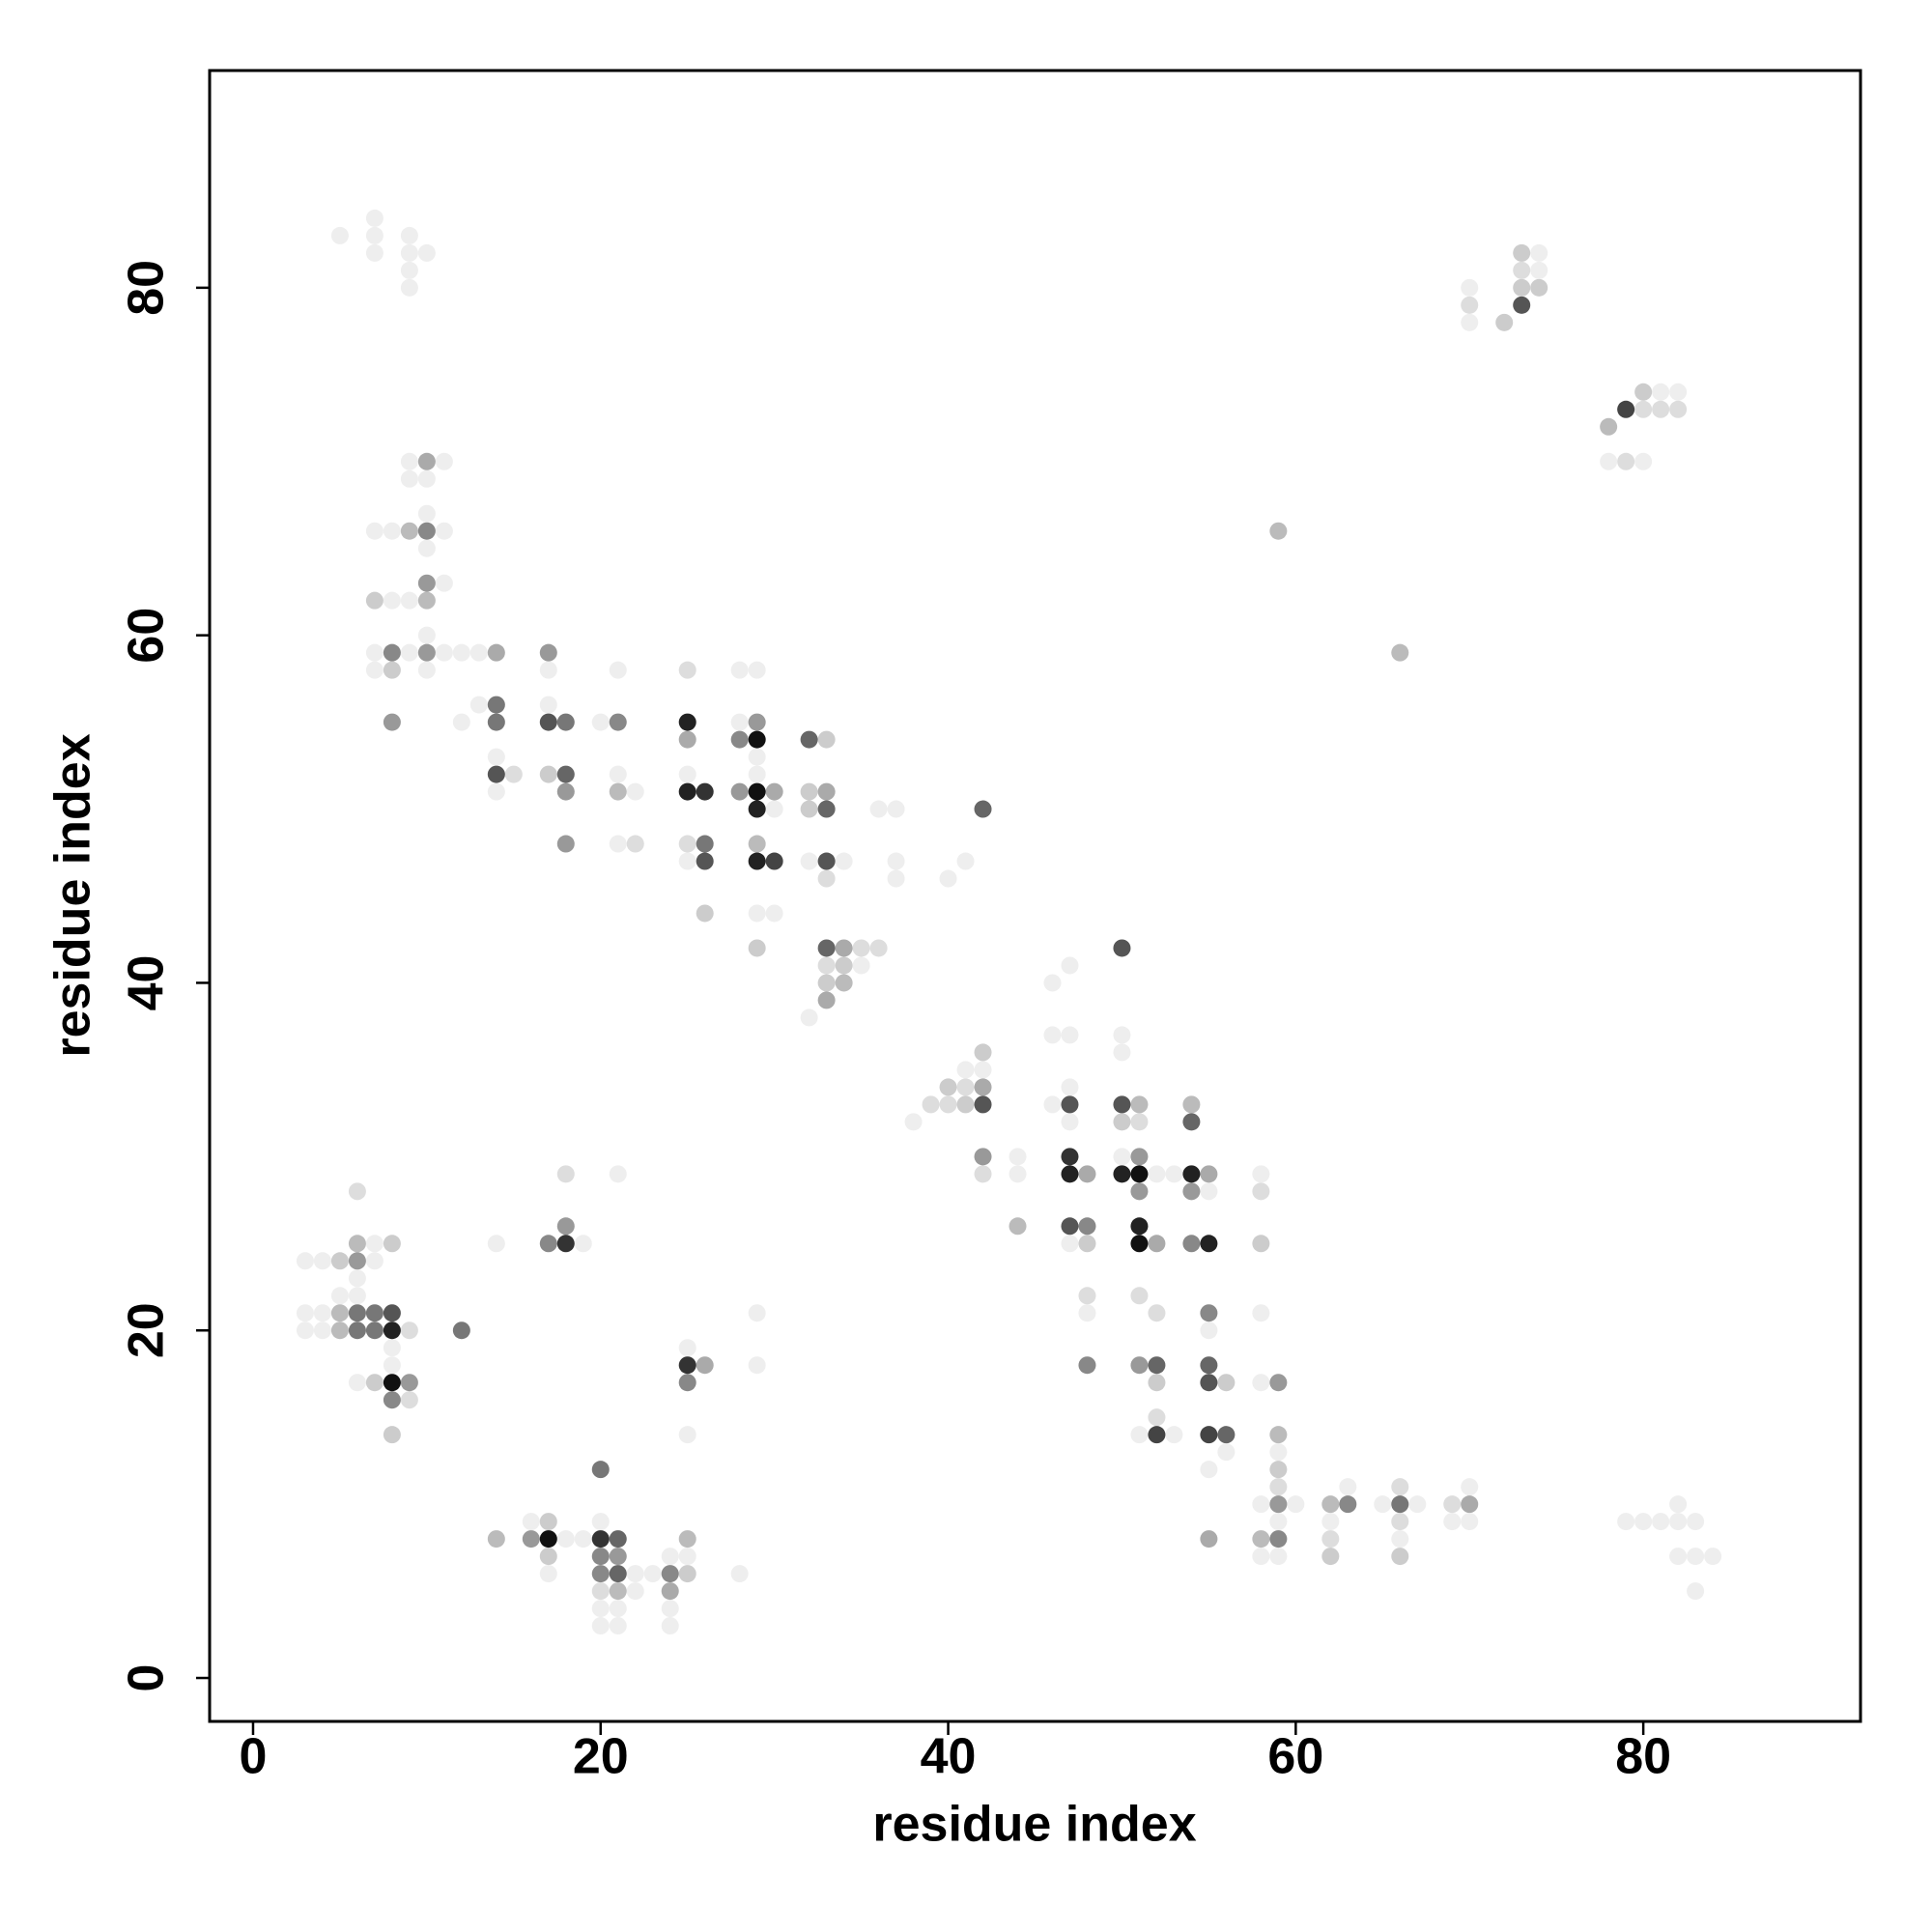  I want to click on x-tick-label: 0, so click(254, 1757).